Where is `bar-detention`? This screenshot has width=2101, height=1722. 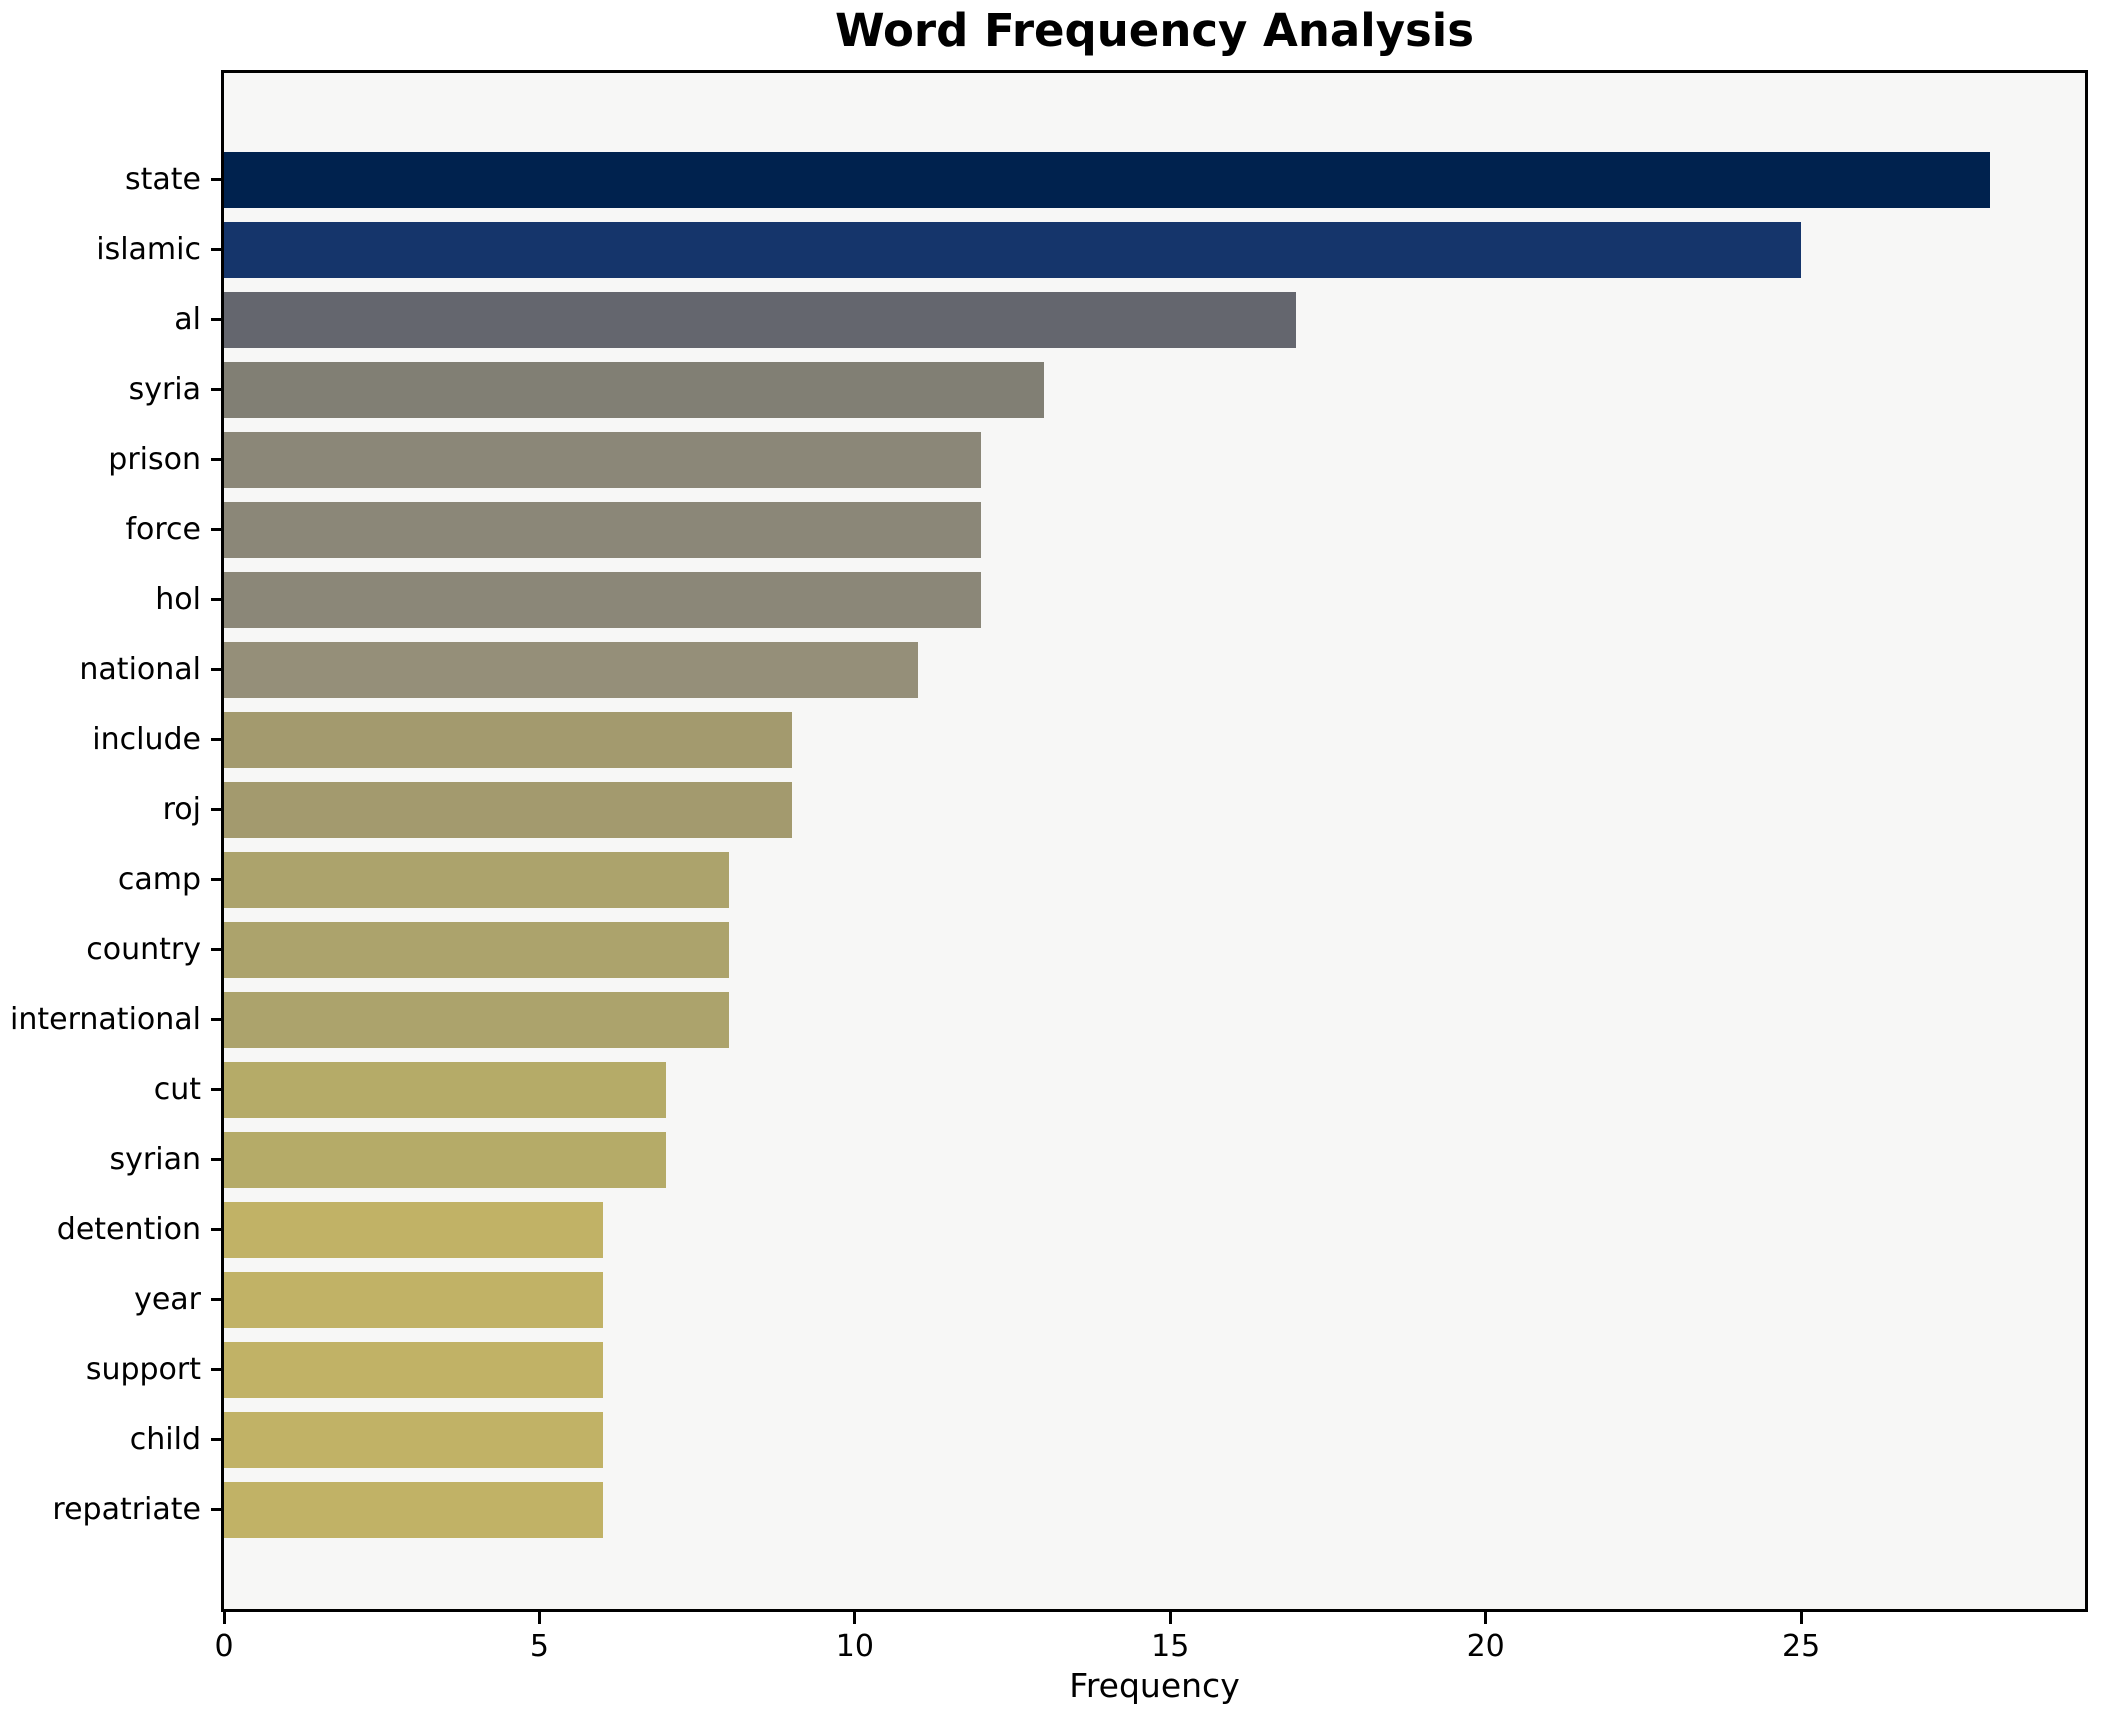
bar-detention is located at coordinates (413, 1230).